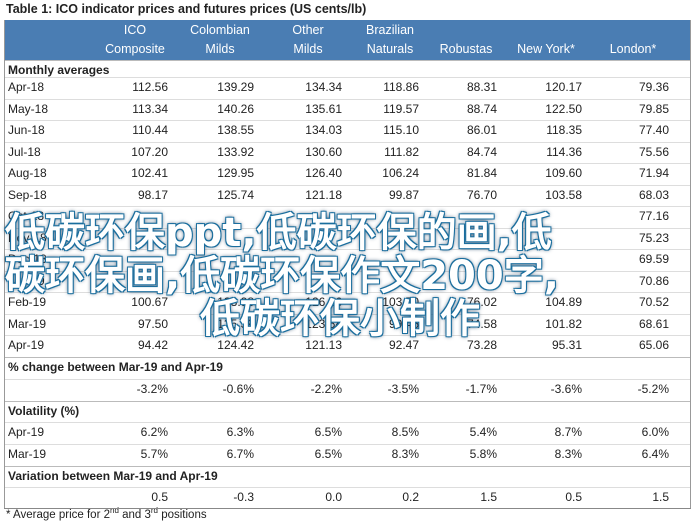  I want to click on cell: 134.03, so click(323, 130).